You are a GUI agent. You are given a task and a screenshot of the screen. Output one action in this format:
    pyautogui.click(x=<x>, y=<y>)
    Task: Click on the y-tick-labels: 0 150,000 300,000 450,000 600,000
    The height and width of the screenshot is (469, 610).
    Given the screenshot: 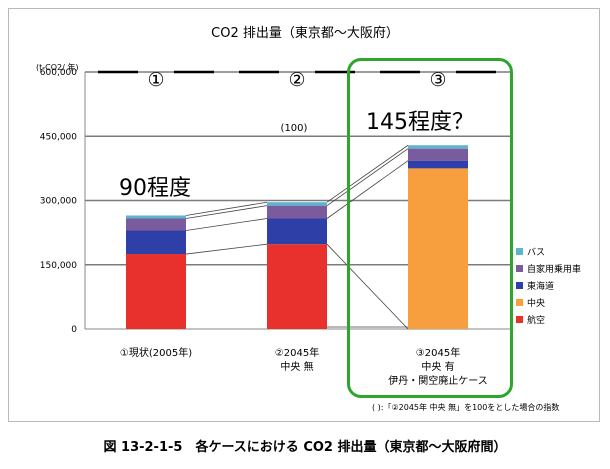 What is the action you would take?
    pyautogui.click(x=58, y=201)
    